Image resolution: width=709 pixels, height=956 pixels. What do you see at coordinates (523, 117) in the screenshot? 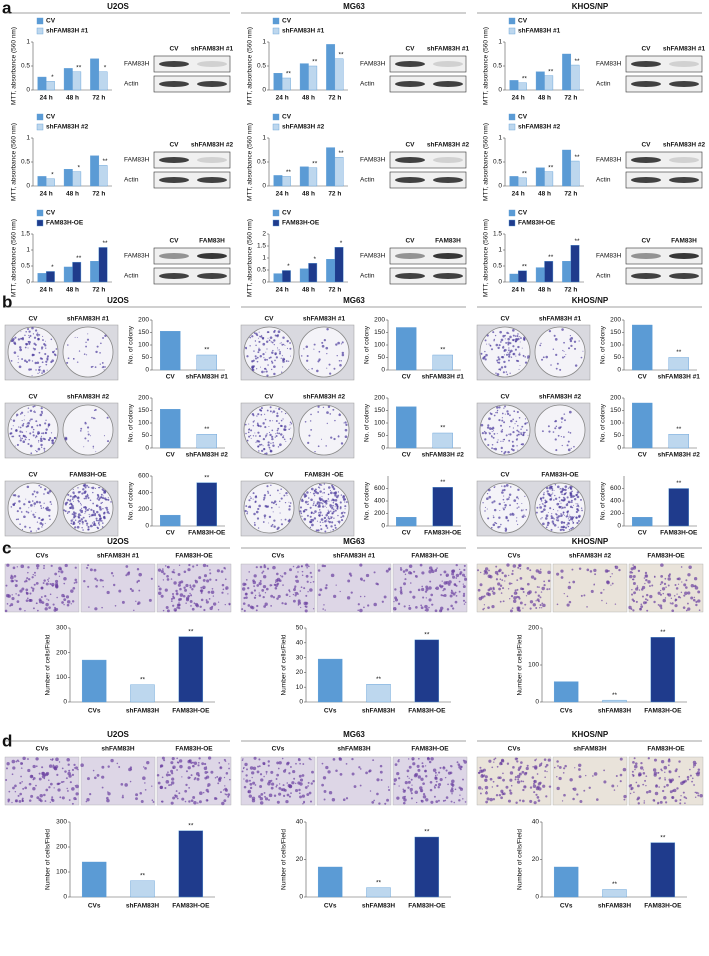
I see `legend-label: CV` at bounding box center [523, 117].